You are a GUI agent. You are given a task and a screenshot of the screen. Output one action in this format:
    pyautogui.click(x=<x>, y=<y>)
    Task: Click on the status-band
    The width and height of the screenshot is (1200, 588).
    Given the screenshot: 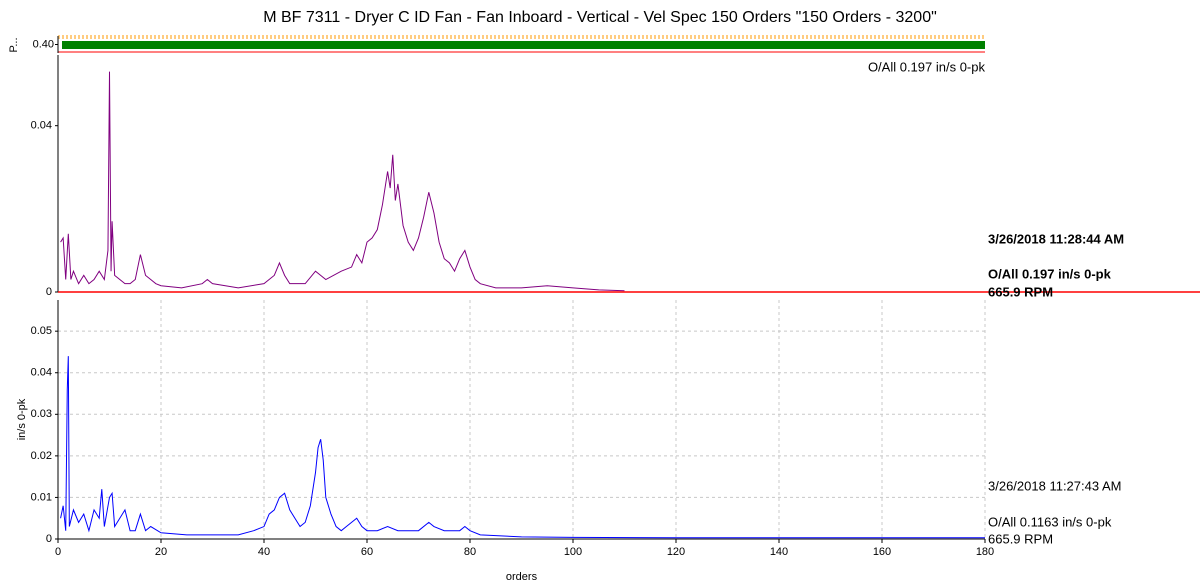 What is the action you would take?
    pyautogui.click(x=523, y=45)
    